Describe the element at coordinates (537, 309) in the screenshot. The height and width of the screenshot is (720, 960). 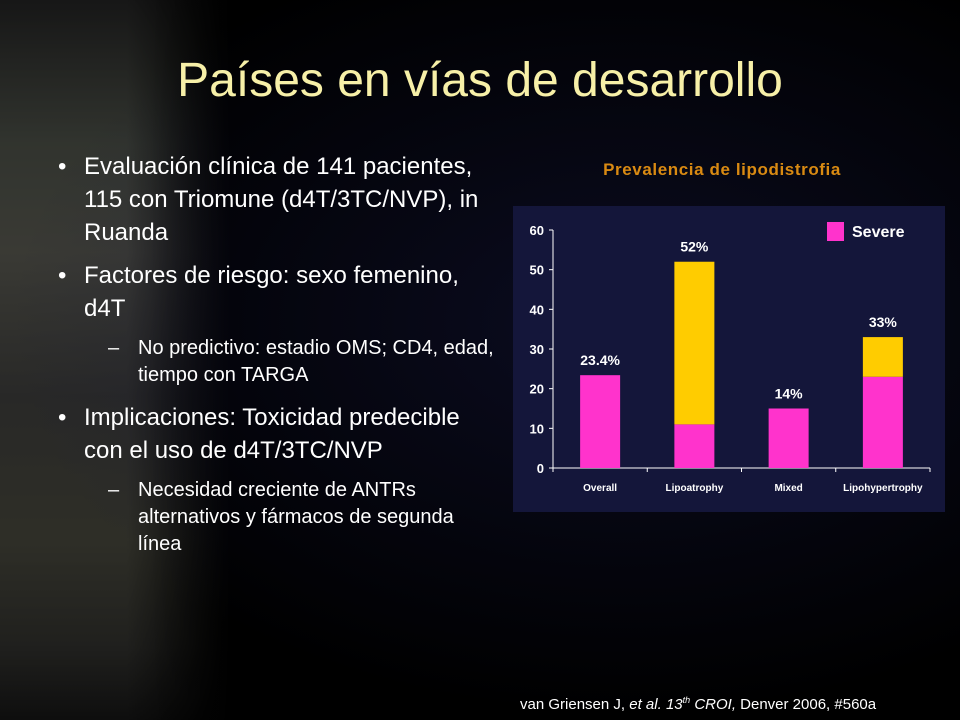
I see `y-tick-label: 40` at that location.